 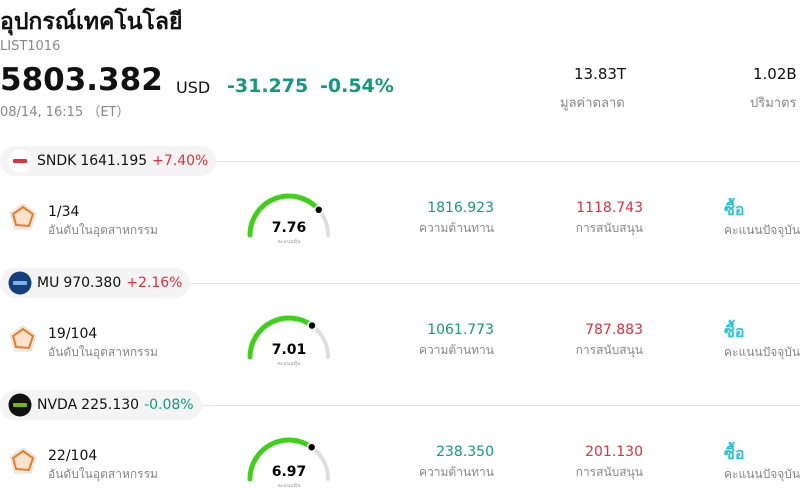 I want to click on resistance: 238.350, so click(x=465, y=452).